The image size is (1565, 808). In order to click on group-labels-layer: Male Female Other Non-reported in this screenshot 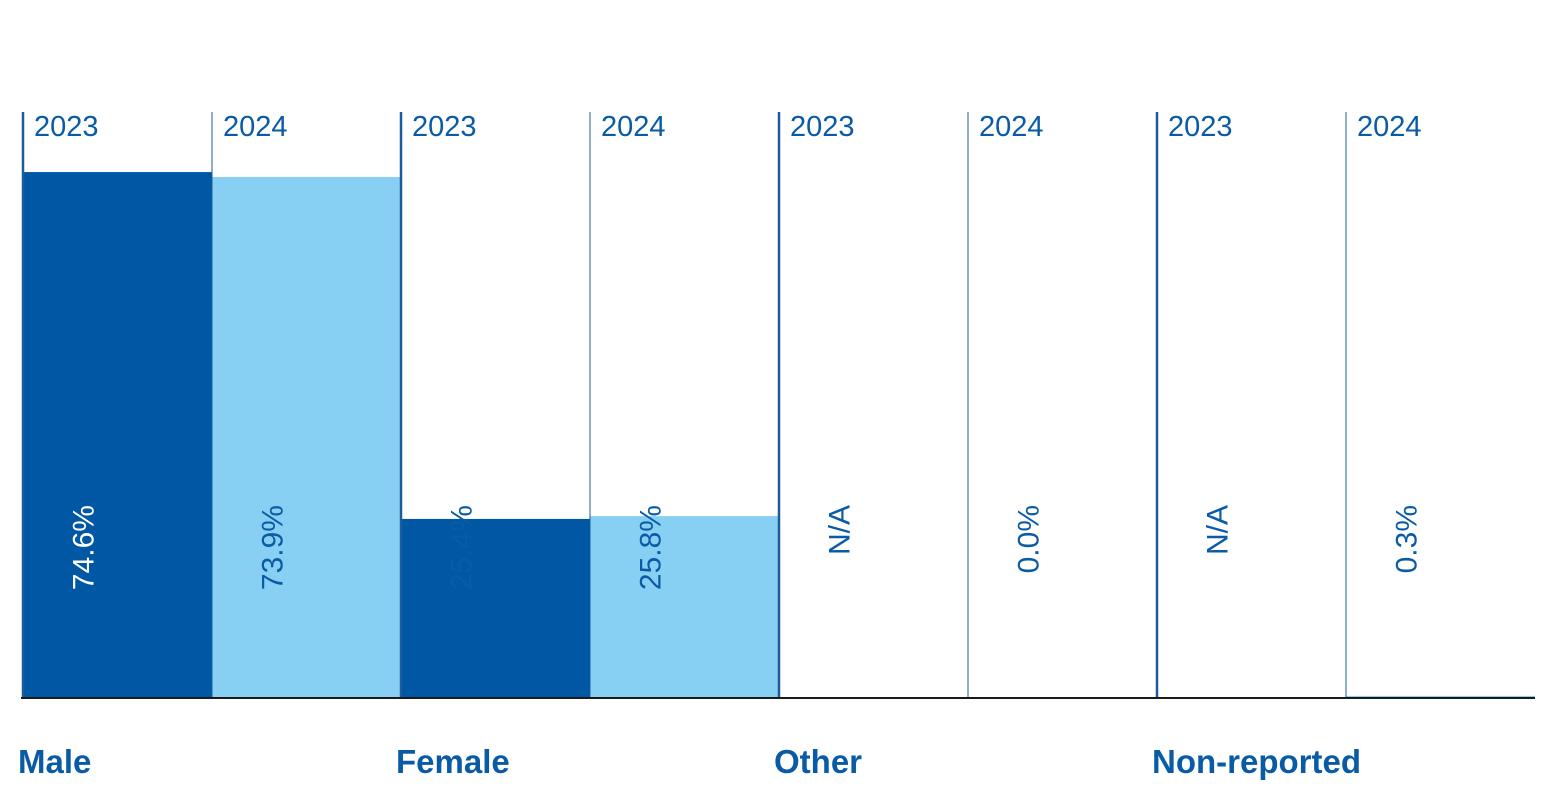, I will do `click(689, 761)`.